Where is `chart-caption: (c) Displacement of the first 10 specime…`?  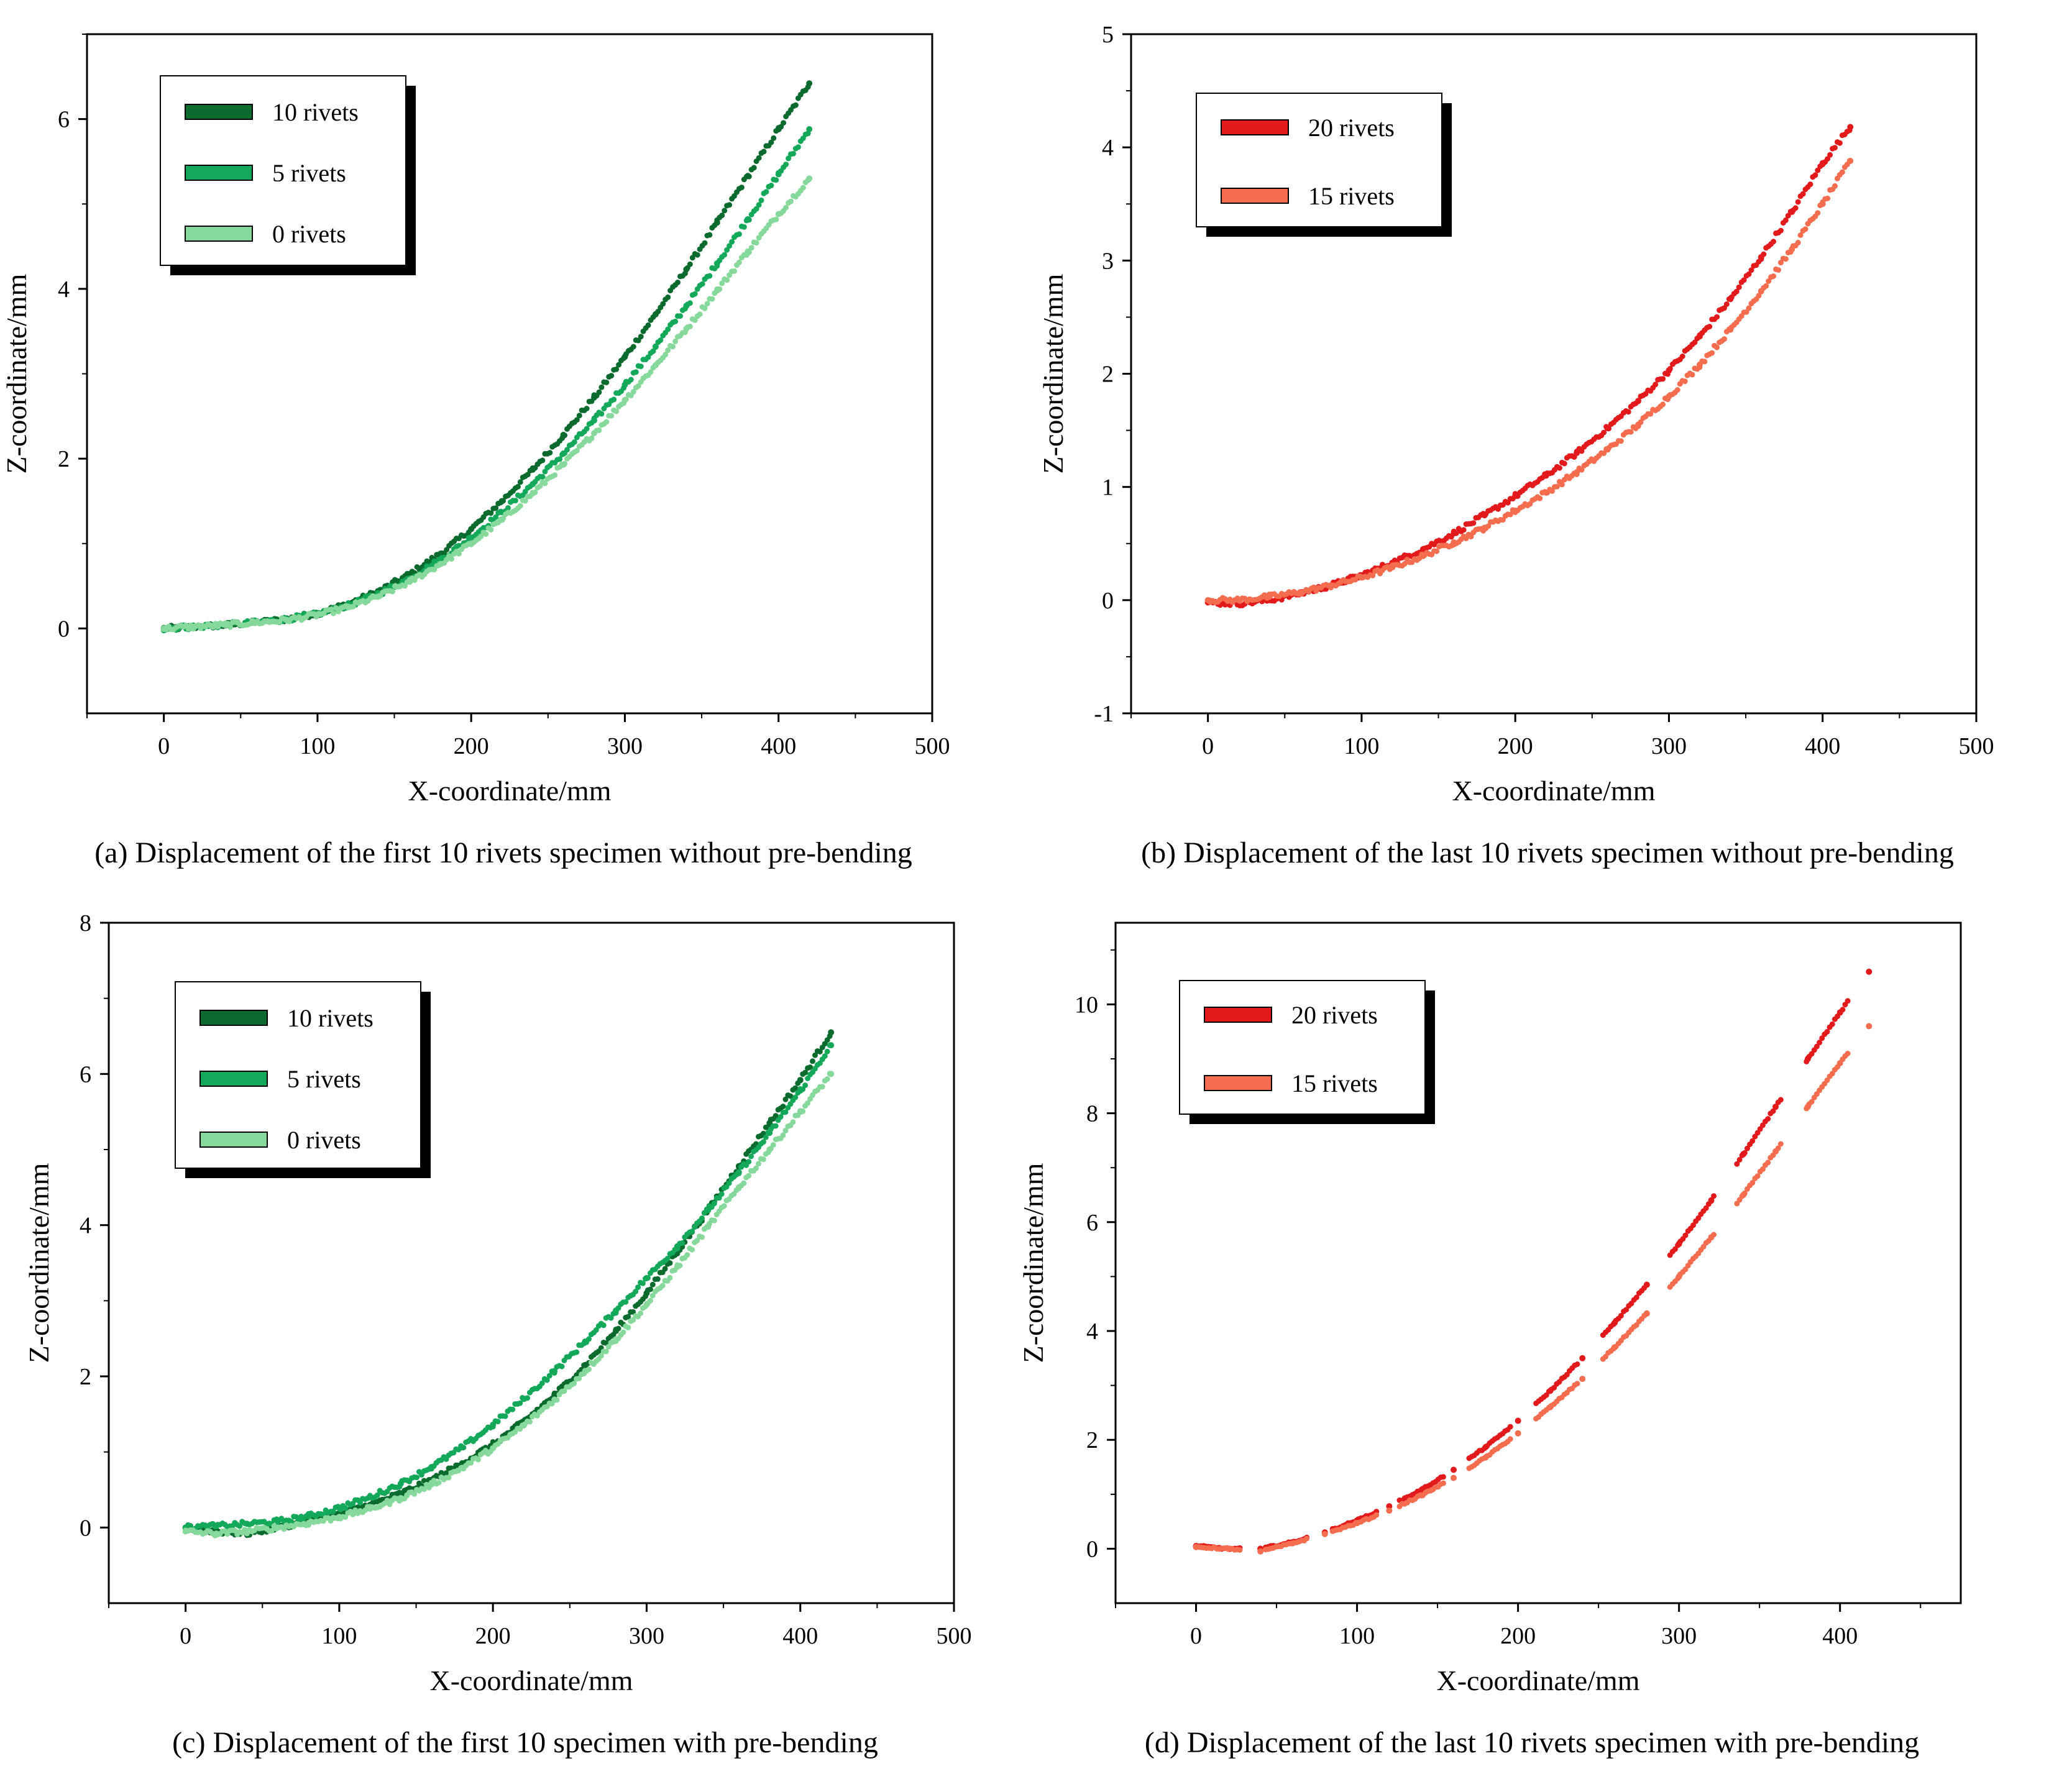
chart-caption: (c) Displacement of the first 10 specime… is located at coordinates (525, 1742).